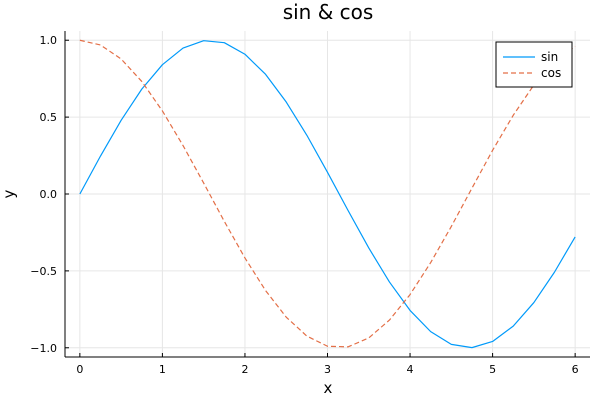 The height and width of the screenshot is (402, 603). I want to click on x-tick-label-2: 2, so click(244, 369).